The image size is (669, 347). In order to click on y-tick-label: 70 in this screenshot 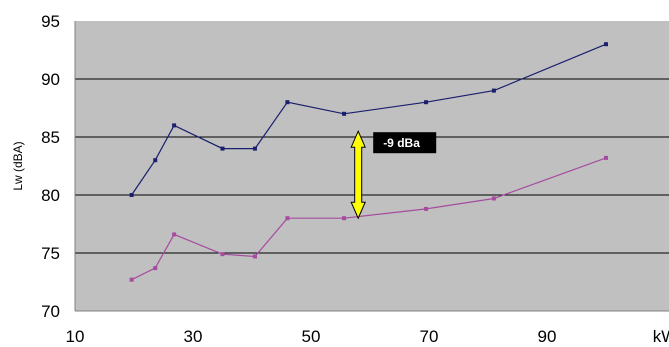, I will do `click(50, 311)`.